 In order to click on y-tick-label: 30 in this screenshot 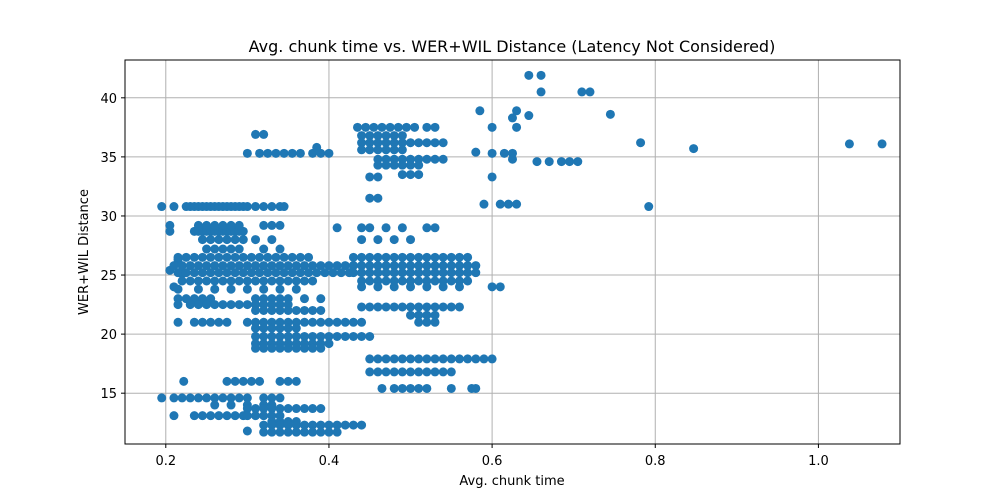, I will do `click(108, 217)`.